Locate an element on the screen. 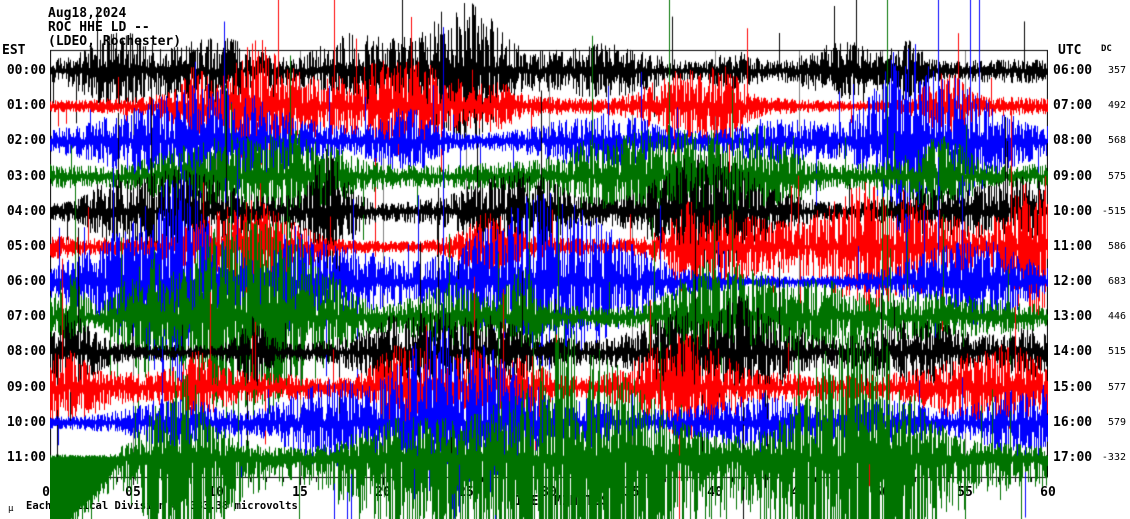 Image resolution: width=1130 pixels, height=519 pixels. dc-value: 586 is located at coordinates (1116, 246).